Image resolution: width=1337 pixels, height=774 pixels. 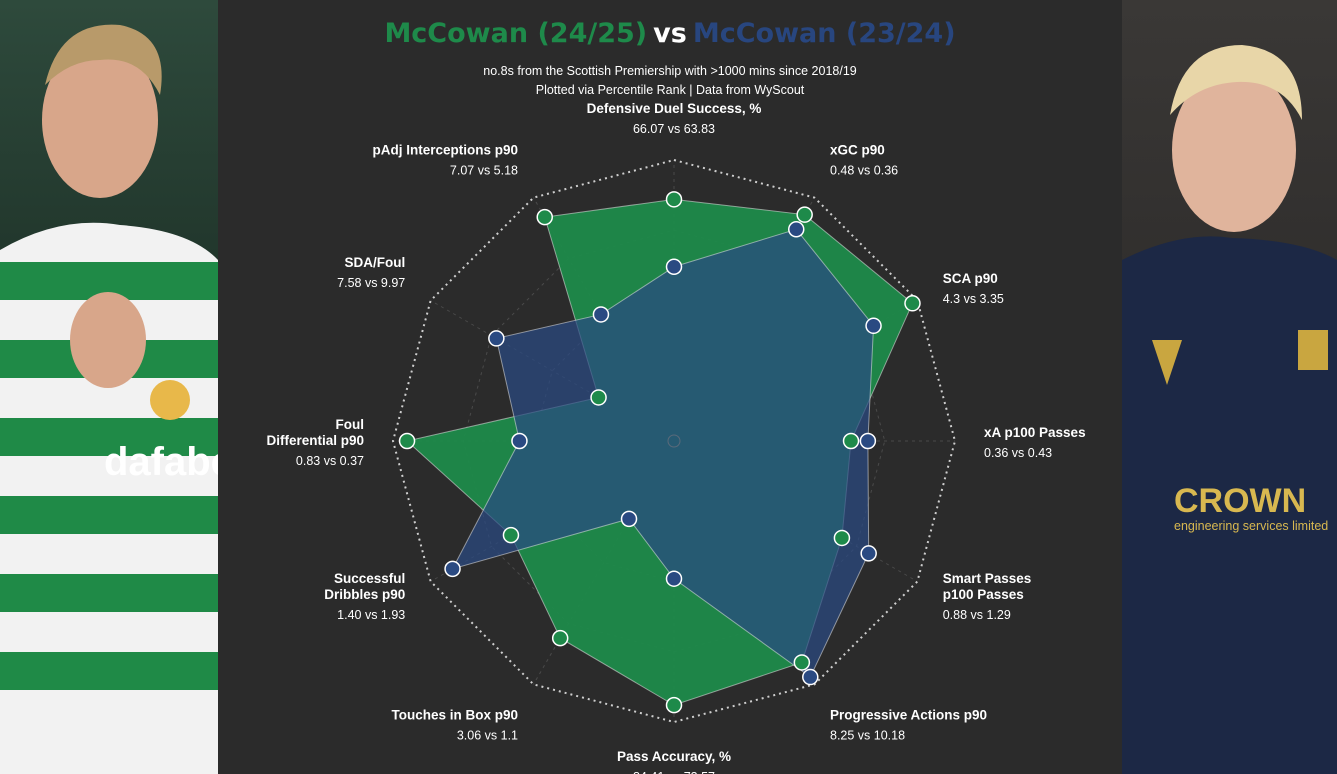 What do you see at coordinates (516, 33) in the screenshot?
I see `title-player1: McCowan (24/25)` at bounding box center [516, 33].